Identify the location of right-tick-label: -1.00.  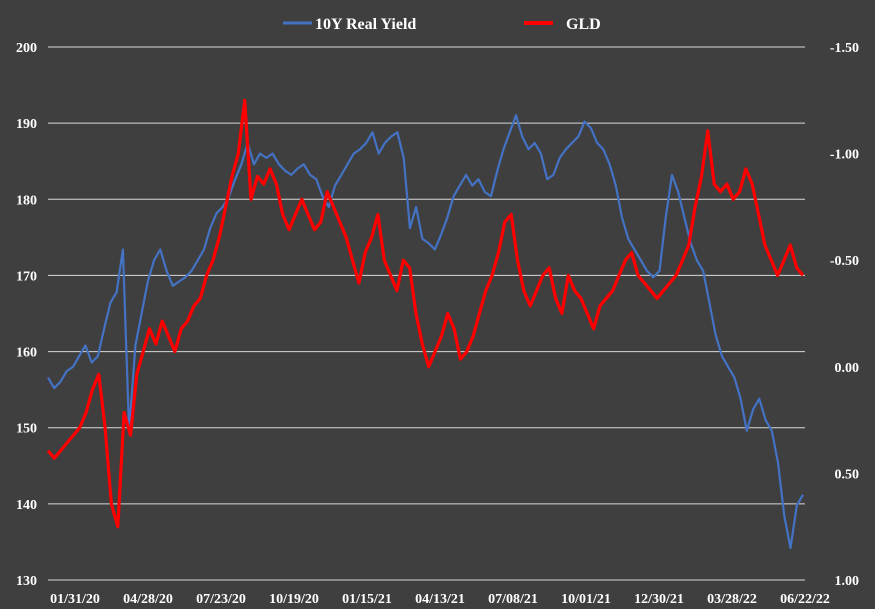
(844, 155).